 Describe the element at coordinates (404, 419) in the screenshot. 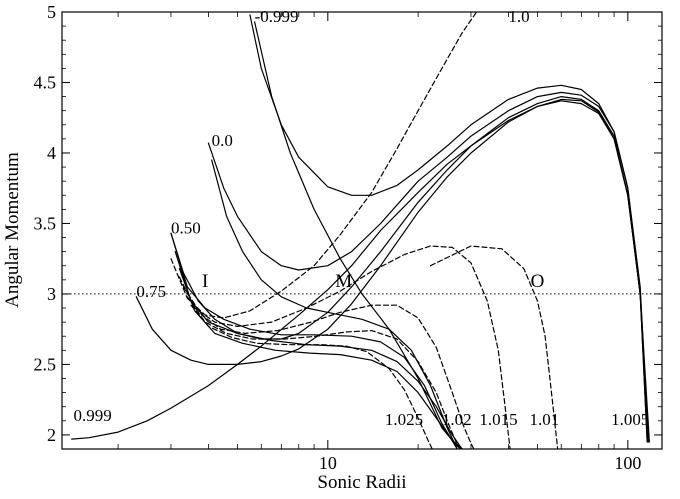

I see `curve-label: 1.025` at that location.